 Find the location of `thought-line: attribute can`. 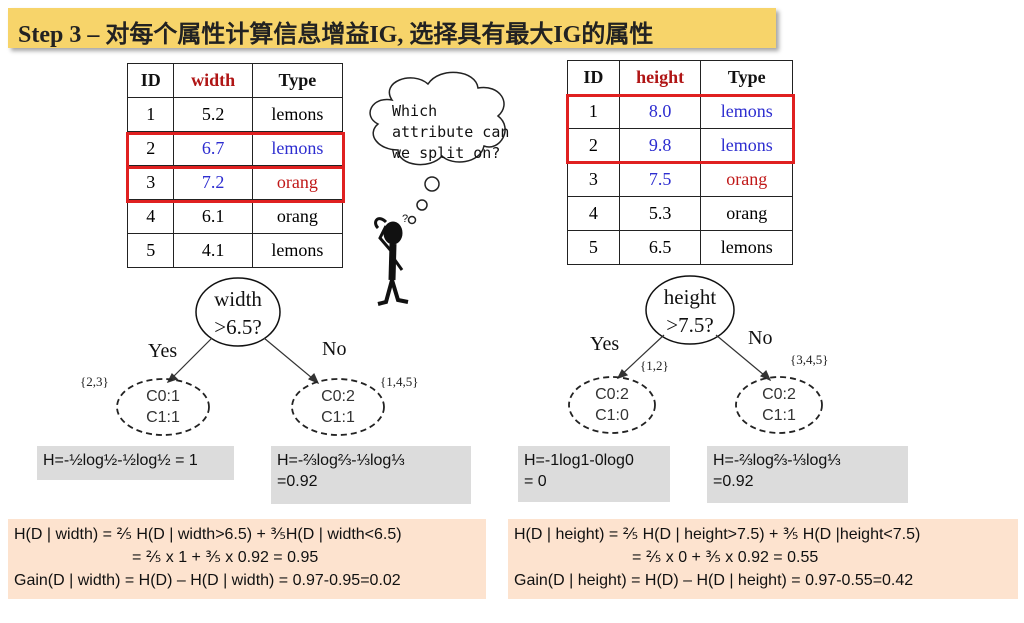

thought-line: attribute can is located at coordinates (451, 132).